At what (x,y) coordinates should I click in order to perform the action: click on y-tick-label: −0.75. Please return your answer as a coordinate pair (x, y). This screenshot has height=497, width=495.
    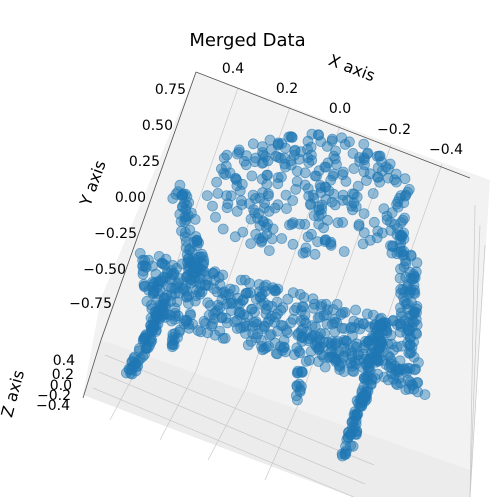
    Looking at the image, I should click on (90, 304).